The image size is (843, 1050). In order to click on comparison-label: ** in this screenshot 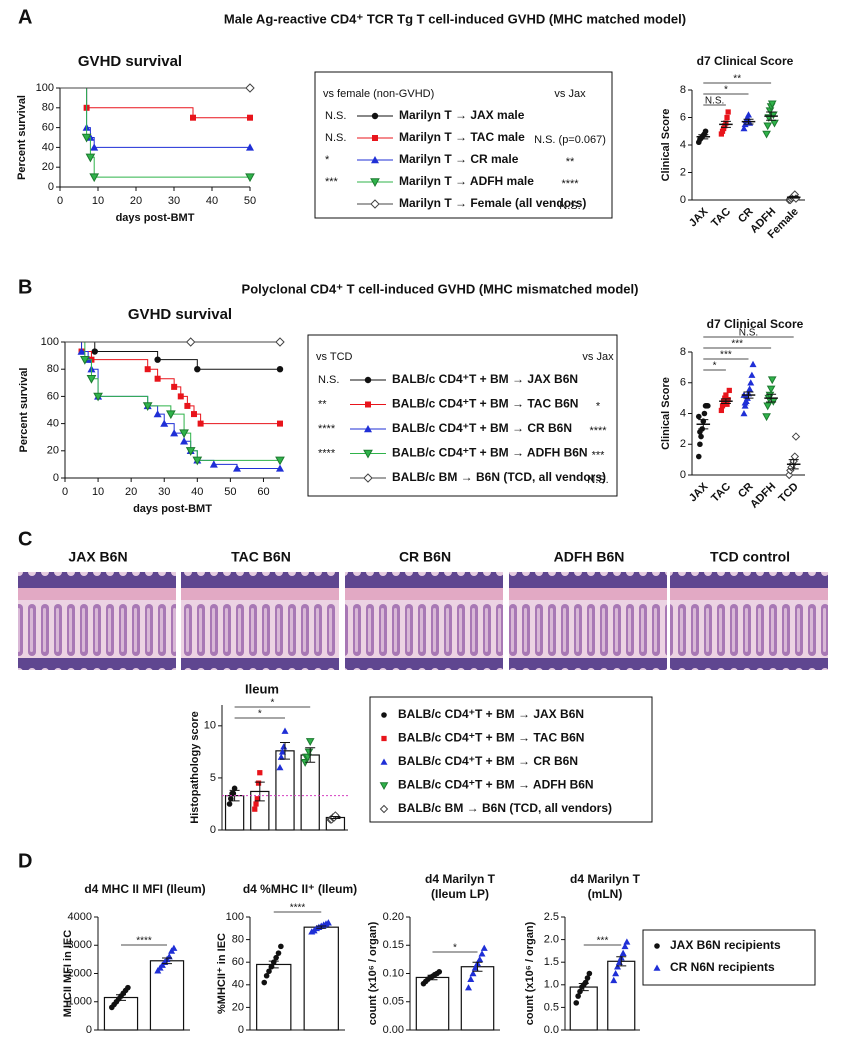, I will do `click(737, 79)`.